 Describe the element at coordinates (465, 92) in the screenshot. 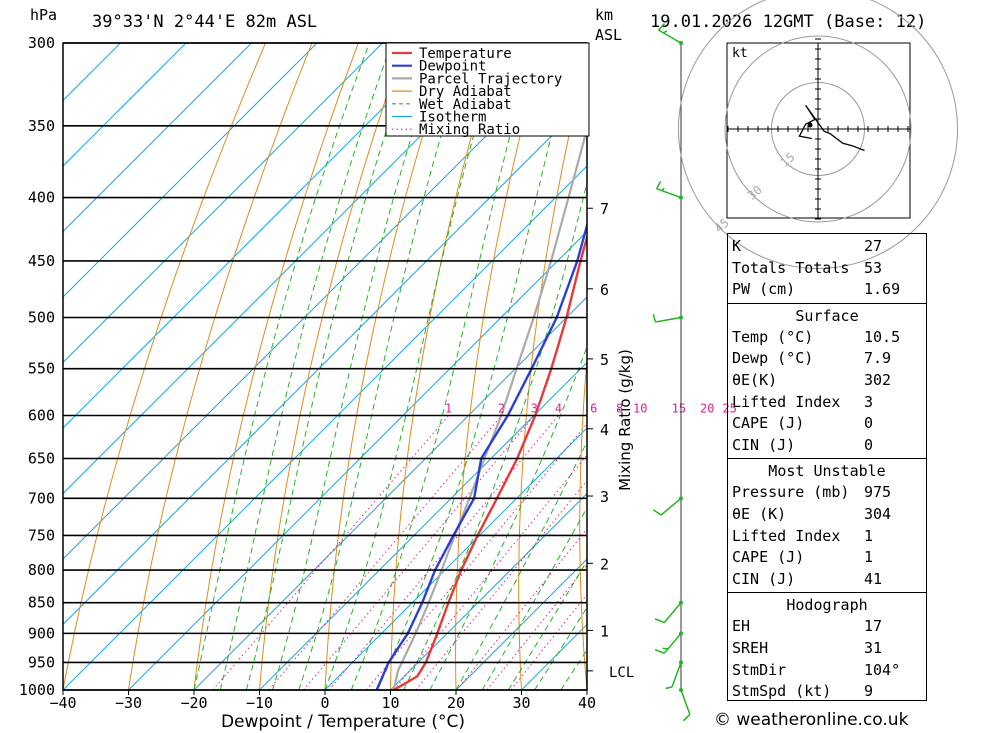

I see `legend-label: Dry Adiabat` at that location.